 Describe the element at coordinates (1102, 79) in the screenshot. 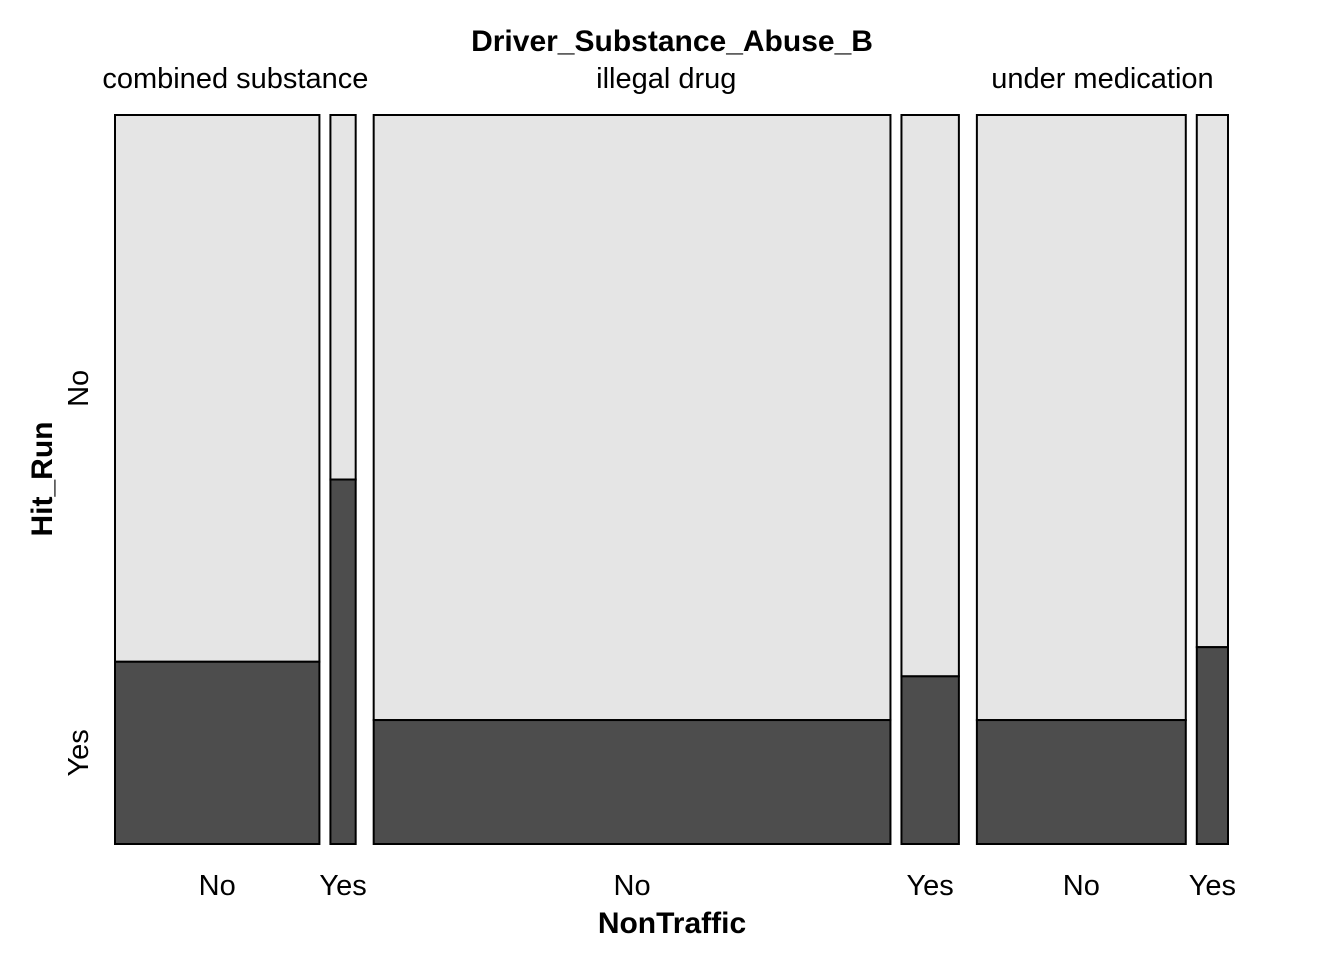

I see `group-label: under medication` at that location.